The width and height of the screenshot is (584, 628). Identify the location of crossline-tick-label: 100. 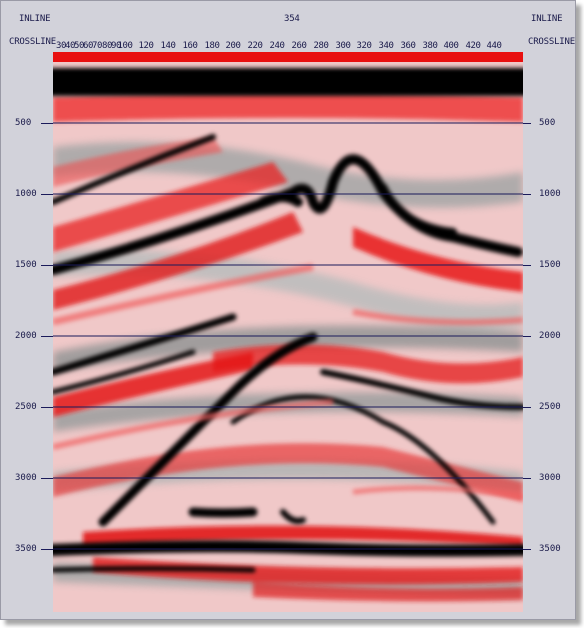
(125, 46).